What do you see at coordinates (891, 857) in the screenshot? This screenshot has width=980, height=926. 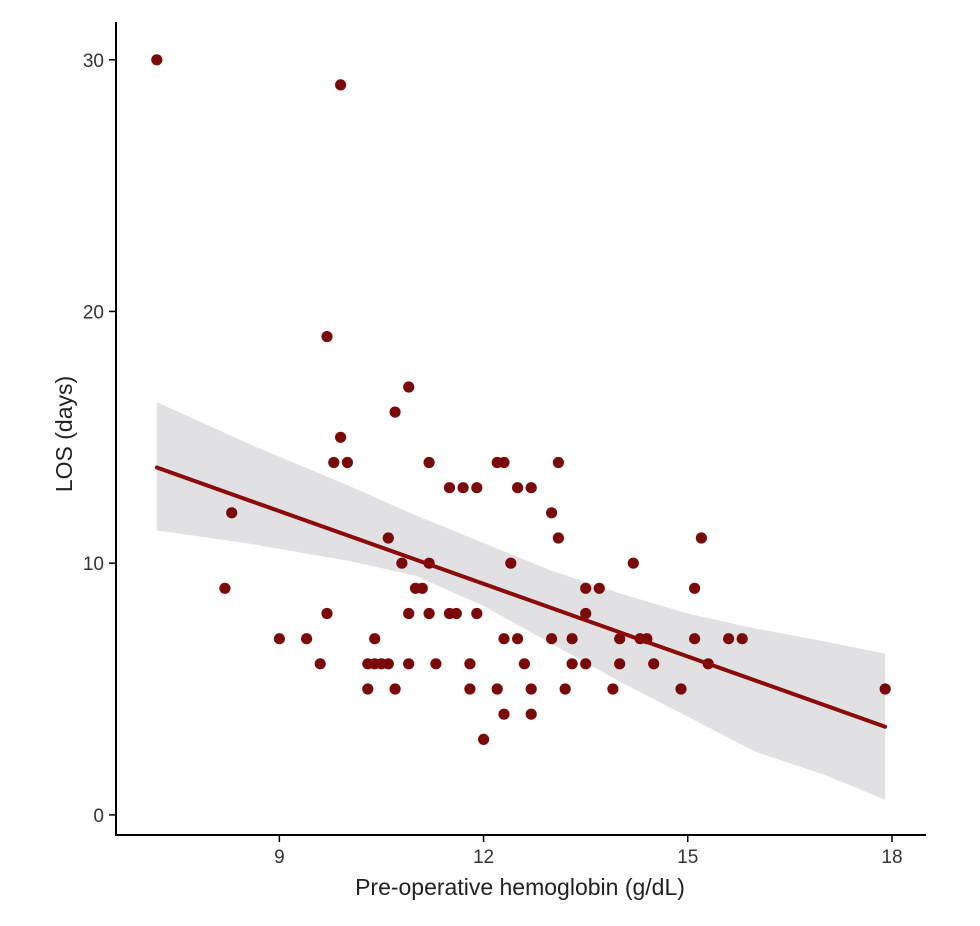 I see `x-tick-label: 18` at bounding box center [891, 857].